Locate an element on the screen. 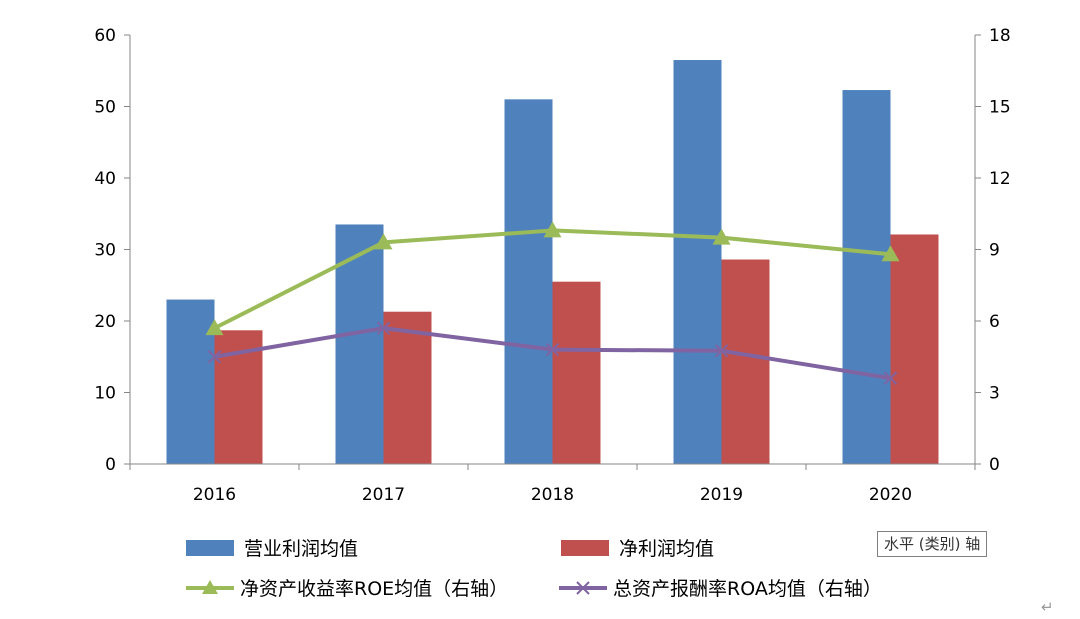  bar-1-2018 is located at coordinates (576, 372).